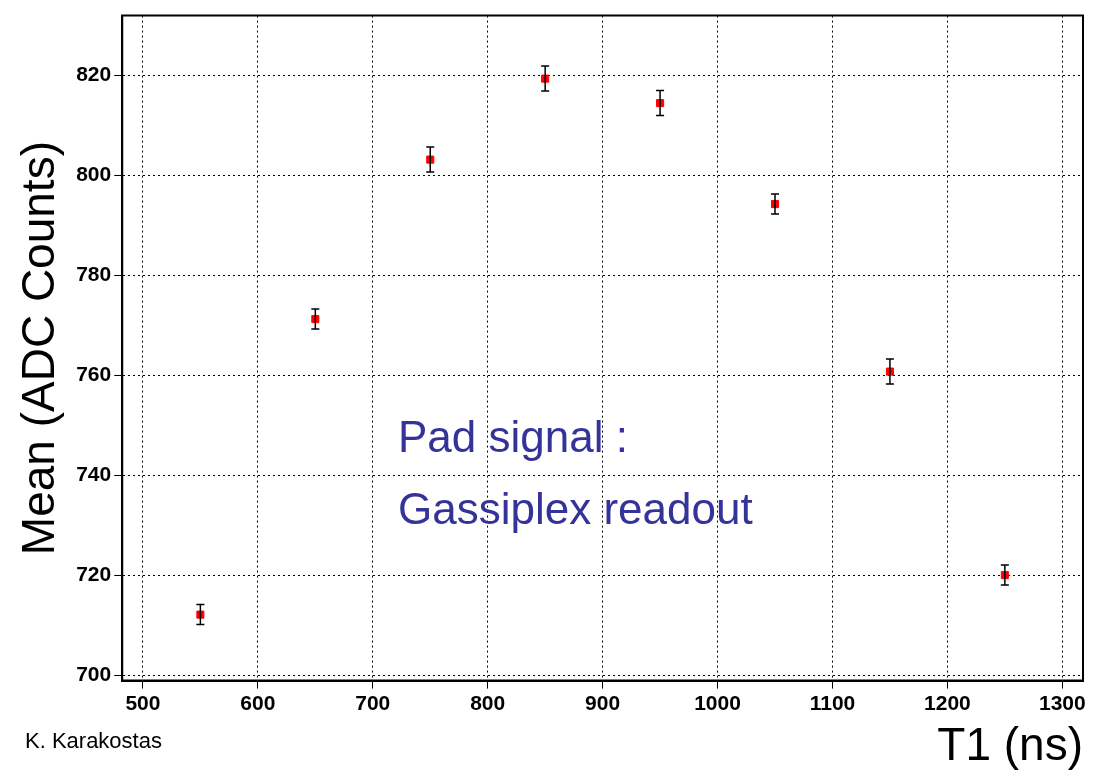 This screenshot has height=779, width=1113. I want to click on x-tick-label: 500, so click(143, 702).